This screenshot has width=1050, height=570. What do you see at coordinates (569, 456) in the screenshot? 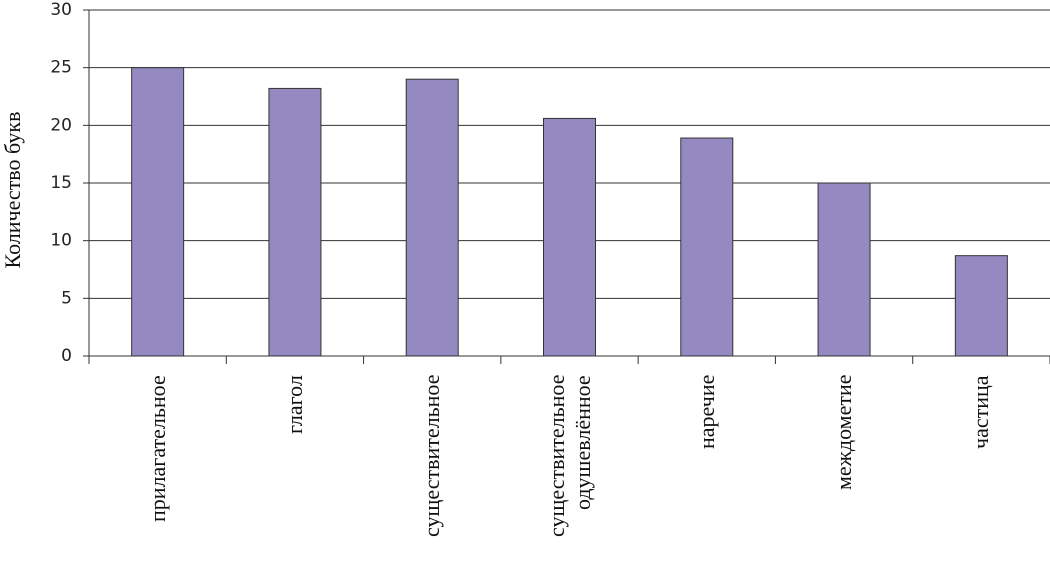
I see `x-tick-label: существительное одушевлённое` at bounding box center [569, 456].